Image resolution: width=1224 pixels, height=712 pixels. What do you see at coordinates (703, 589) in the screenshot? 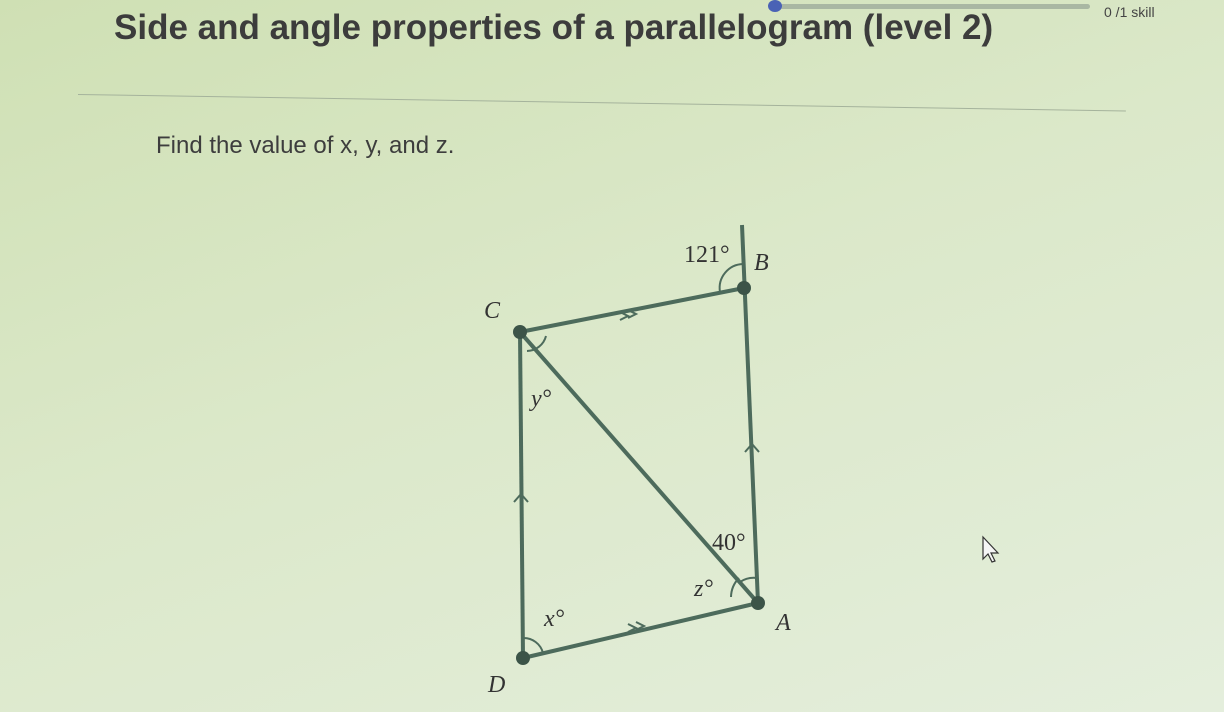
I see `angle-label: z°` at bounding box center [703, 589].